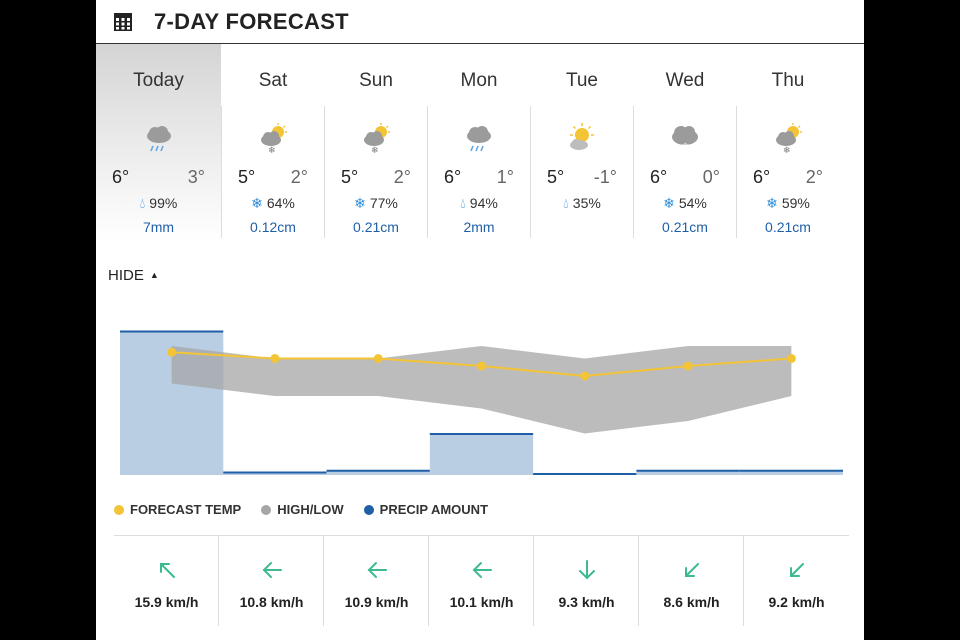 This screenshot has height=640, width=960. I want to click on day-column-today: Today 6° 3° 💧︎ 99% 7mm, so click(158, 142).